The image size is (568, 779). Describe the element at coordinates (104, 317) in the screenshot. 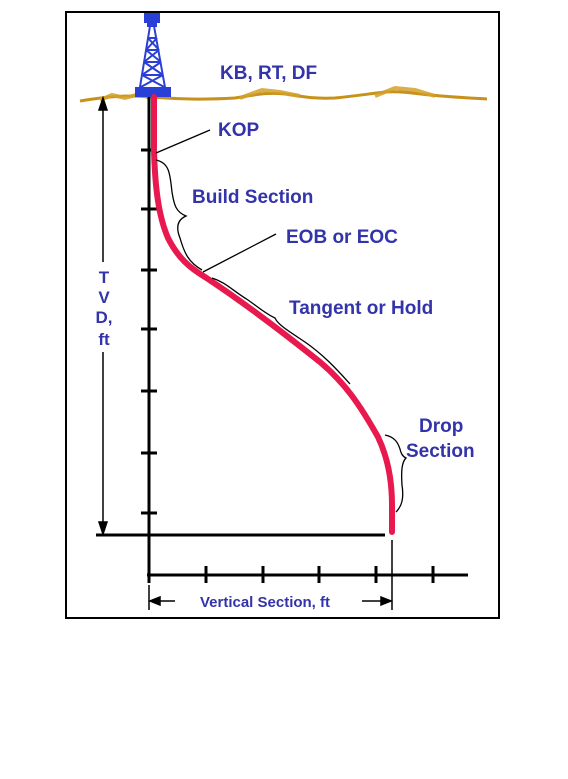

I see `tvd-label-d: D,` at that location.